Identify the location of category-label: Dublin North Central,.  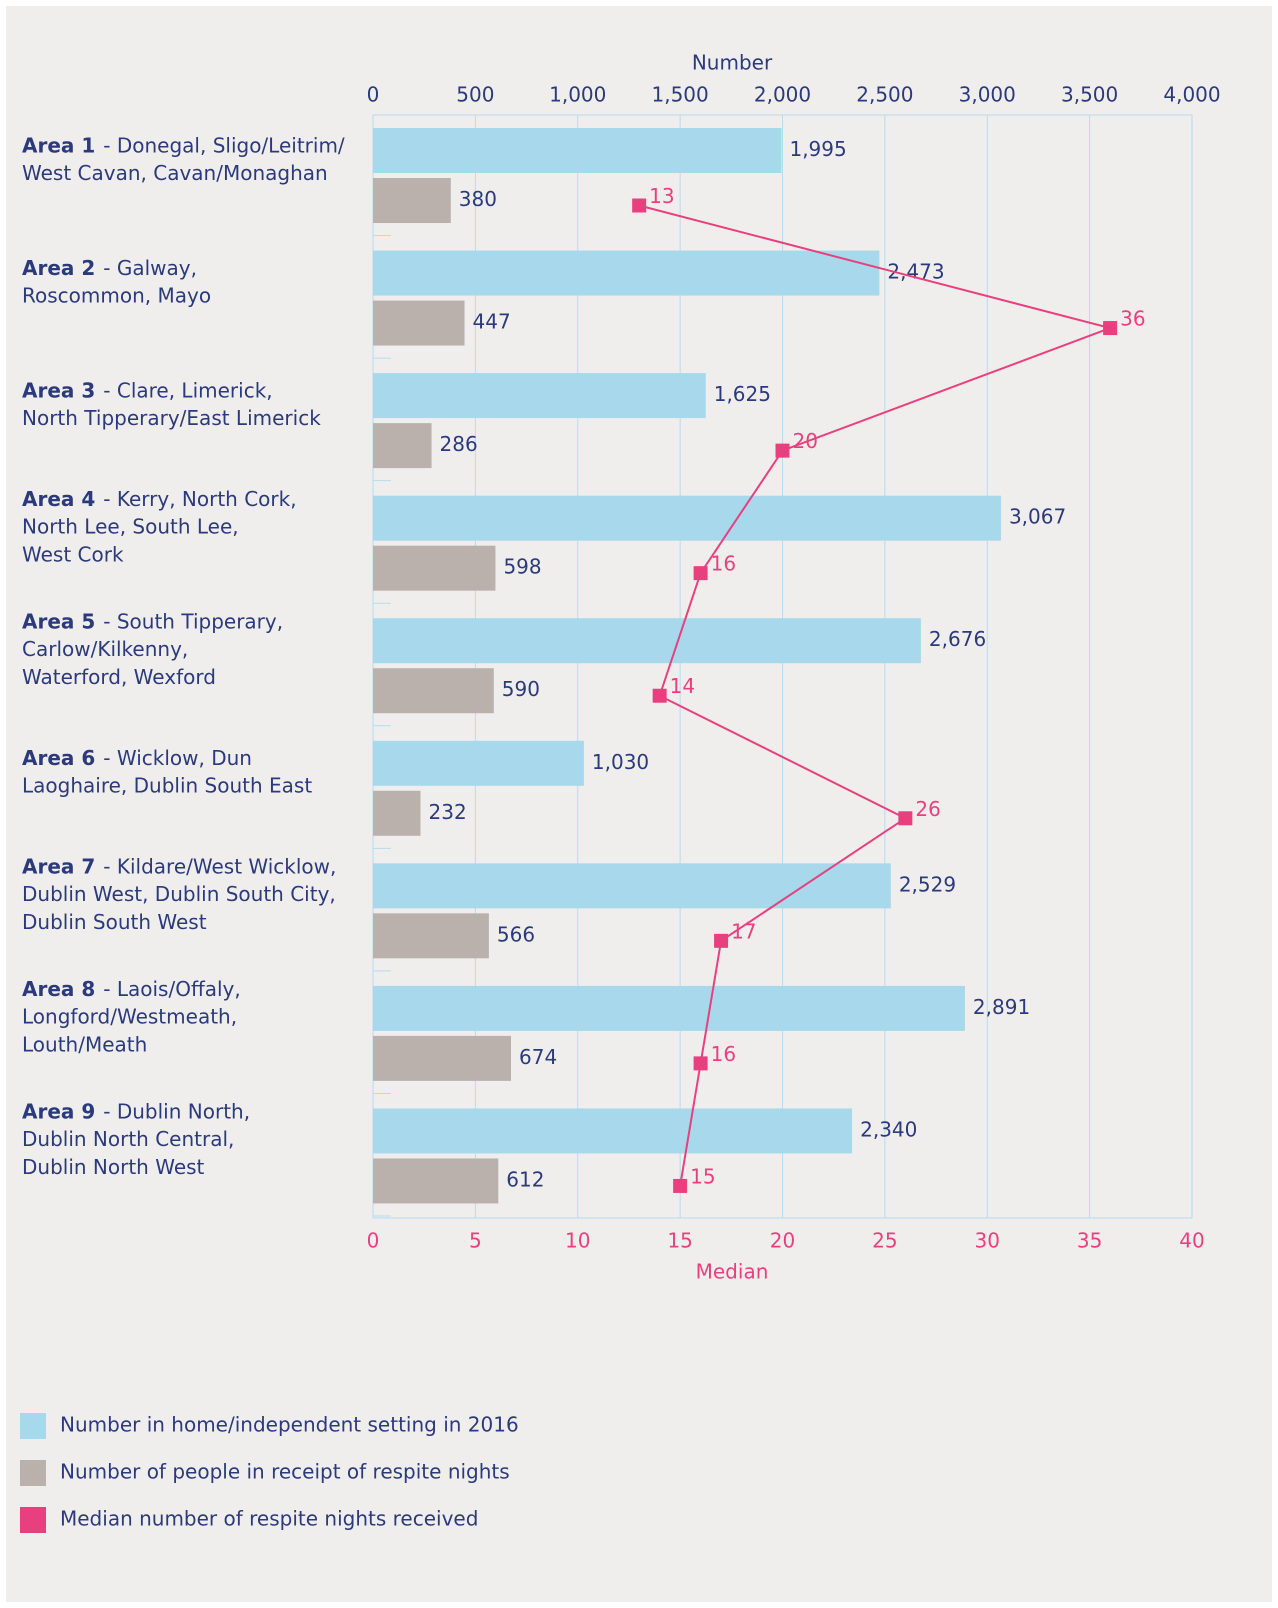
(128, 1139).